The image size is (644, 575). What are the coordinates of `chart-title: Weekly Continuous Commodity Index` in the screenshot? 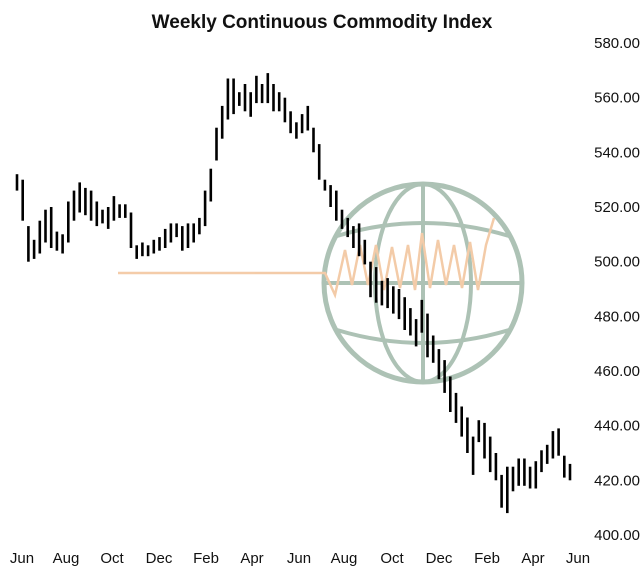 It's located at (322, 22).